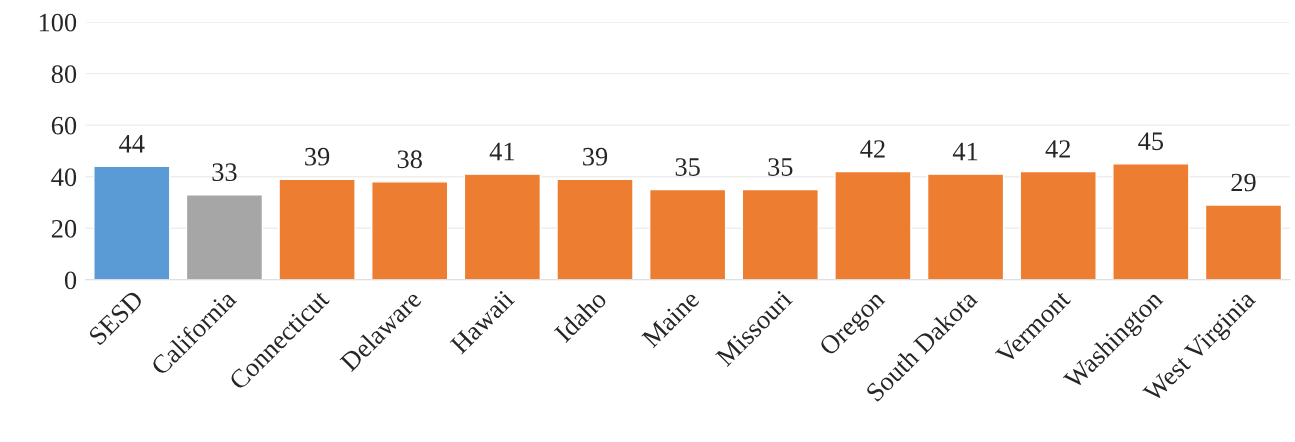 The width and height of the screenshot is (1295, 442). Describe the element at coordinates (1151, 141) in the screenshot. I see `data-label: 45` at that location.